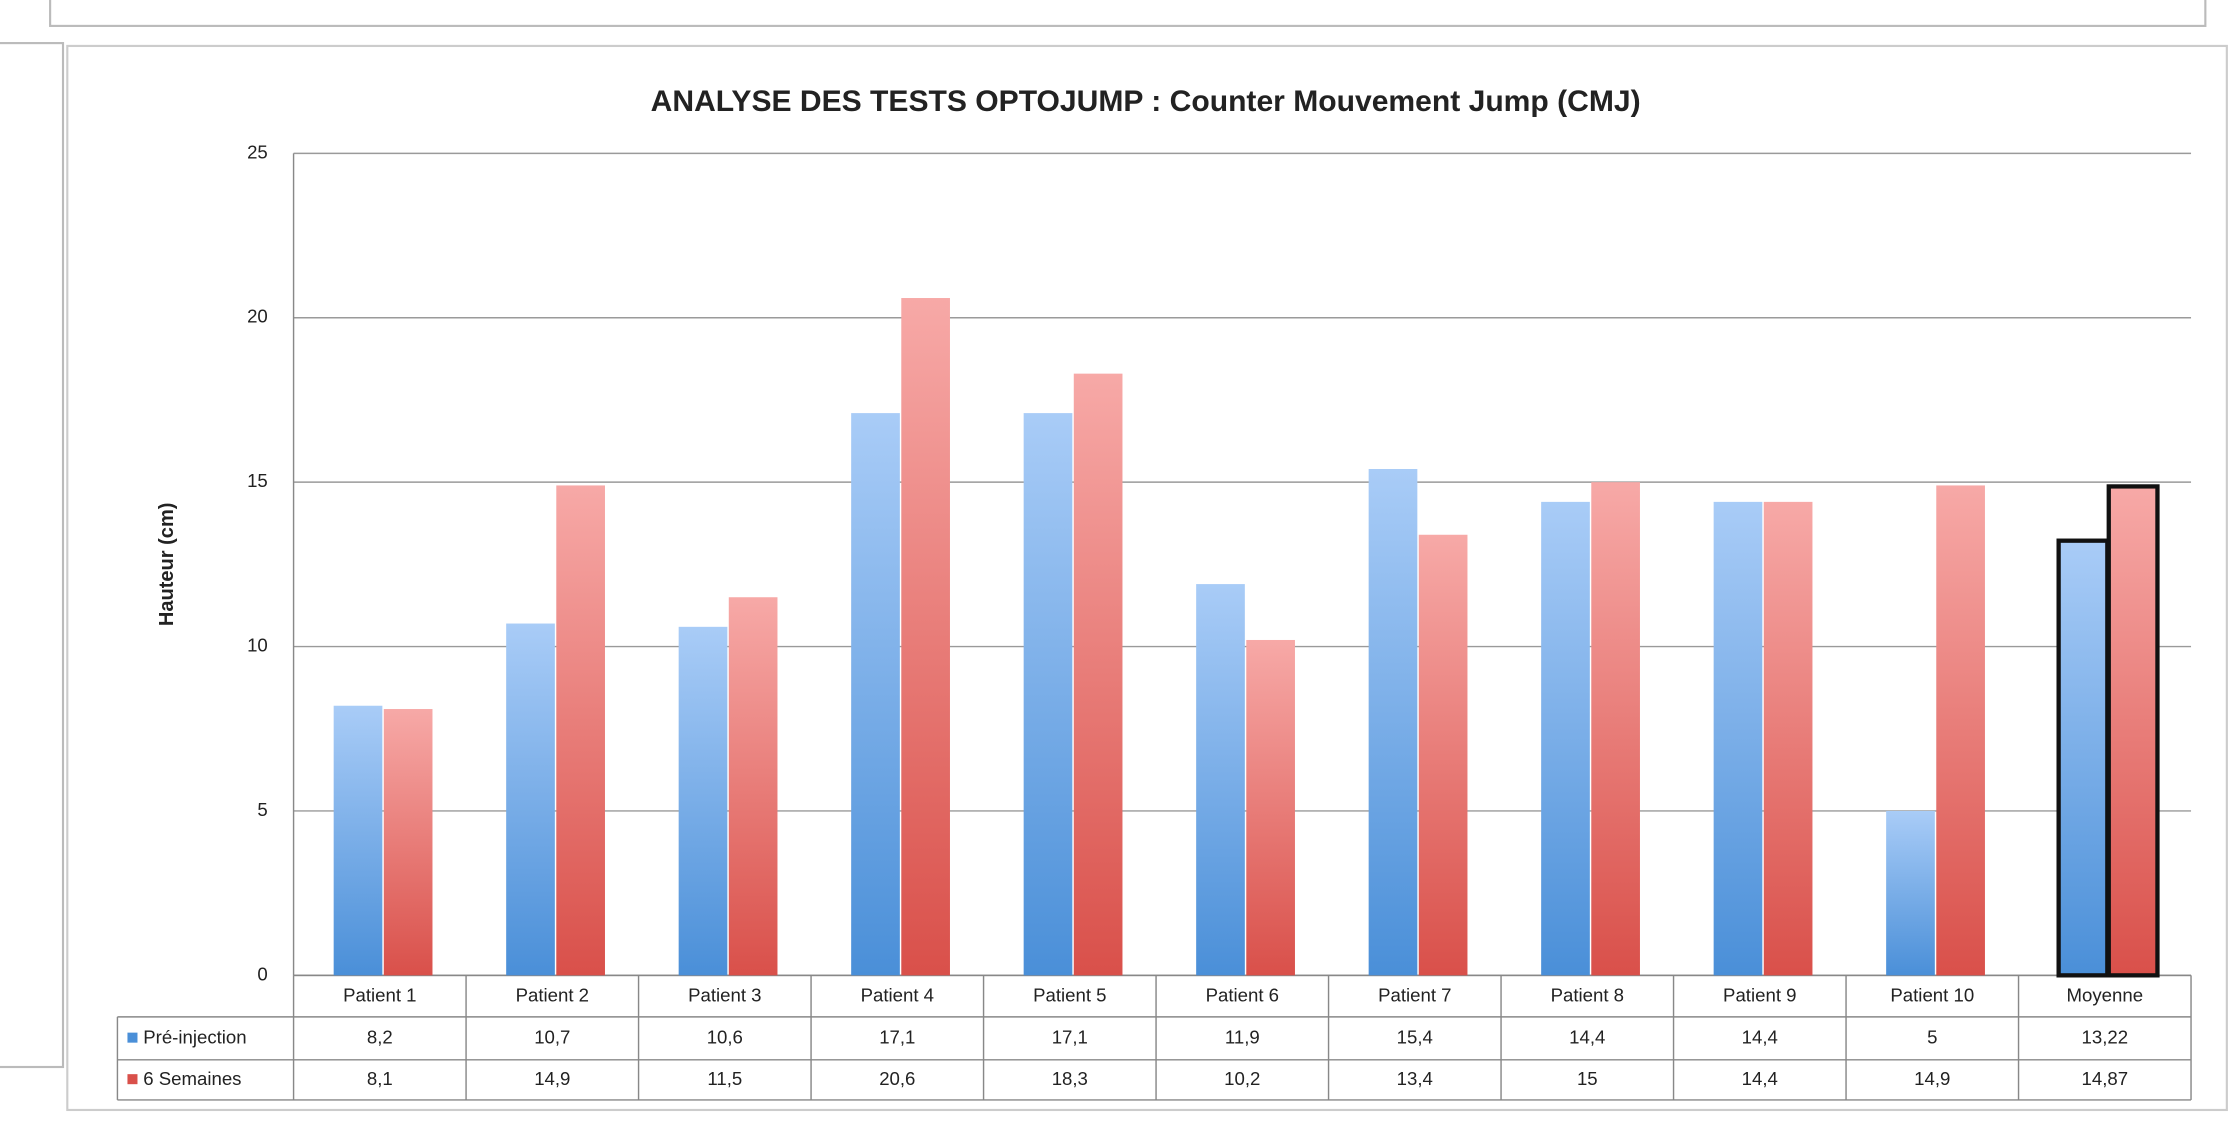 The height and width of the screenshot is (1133, 2234). I want to click on value-label: 11,5, so click(724, 1078).